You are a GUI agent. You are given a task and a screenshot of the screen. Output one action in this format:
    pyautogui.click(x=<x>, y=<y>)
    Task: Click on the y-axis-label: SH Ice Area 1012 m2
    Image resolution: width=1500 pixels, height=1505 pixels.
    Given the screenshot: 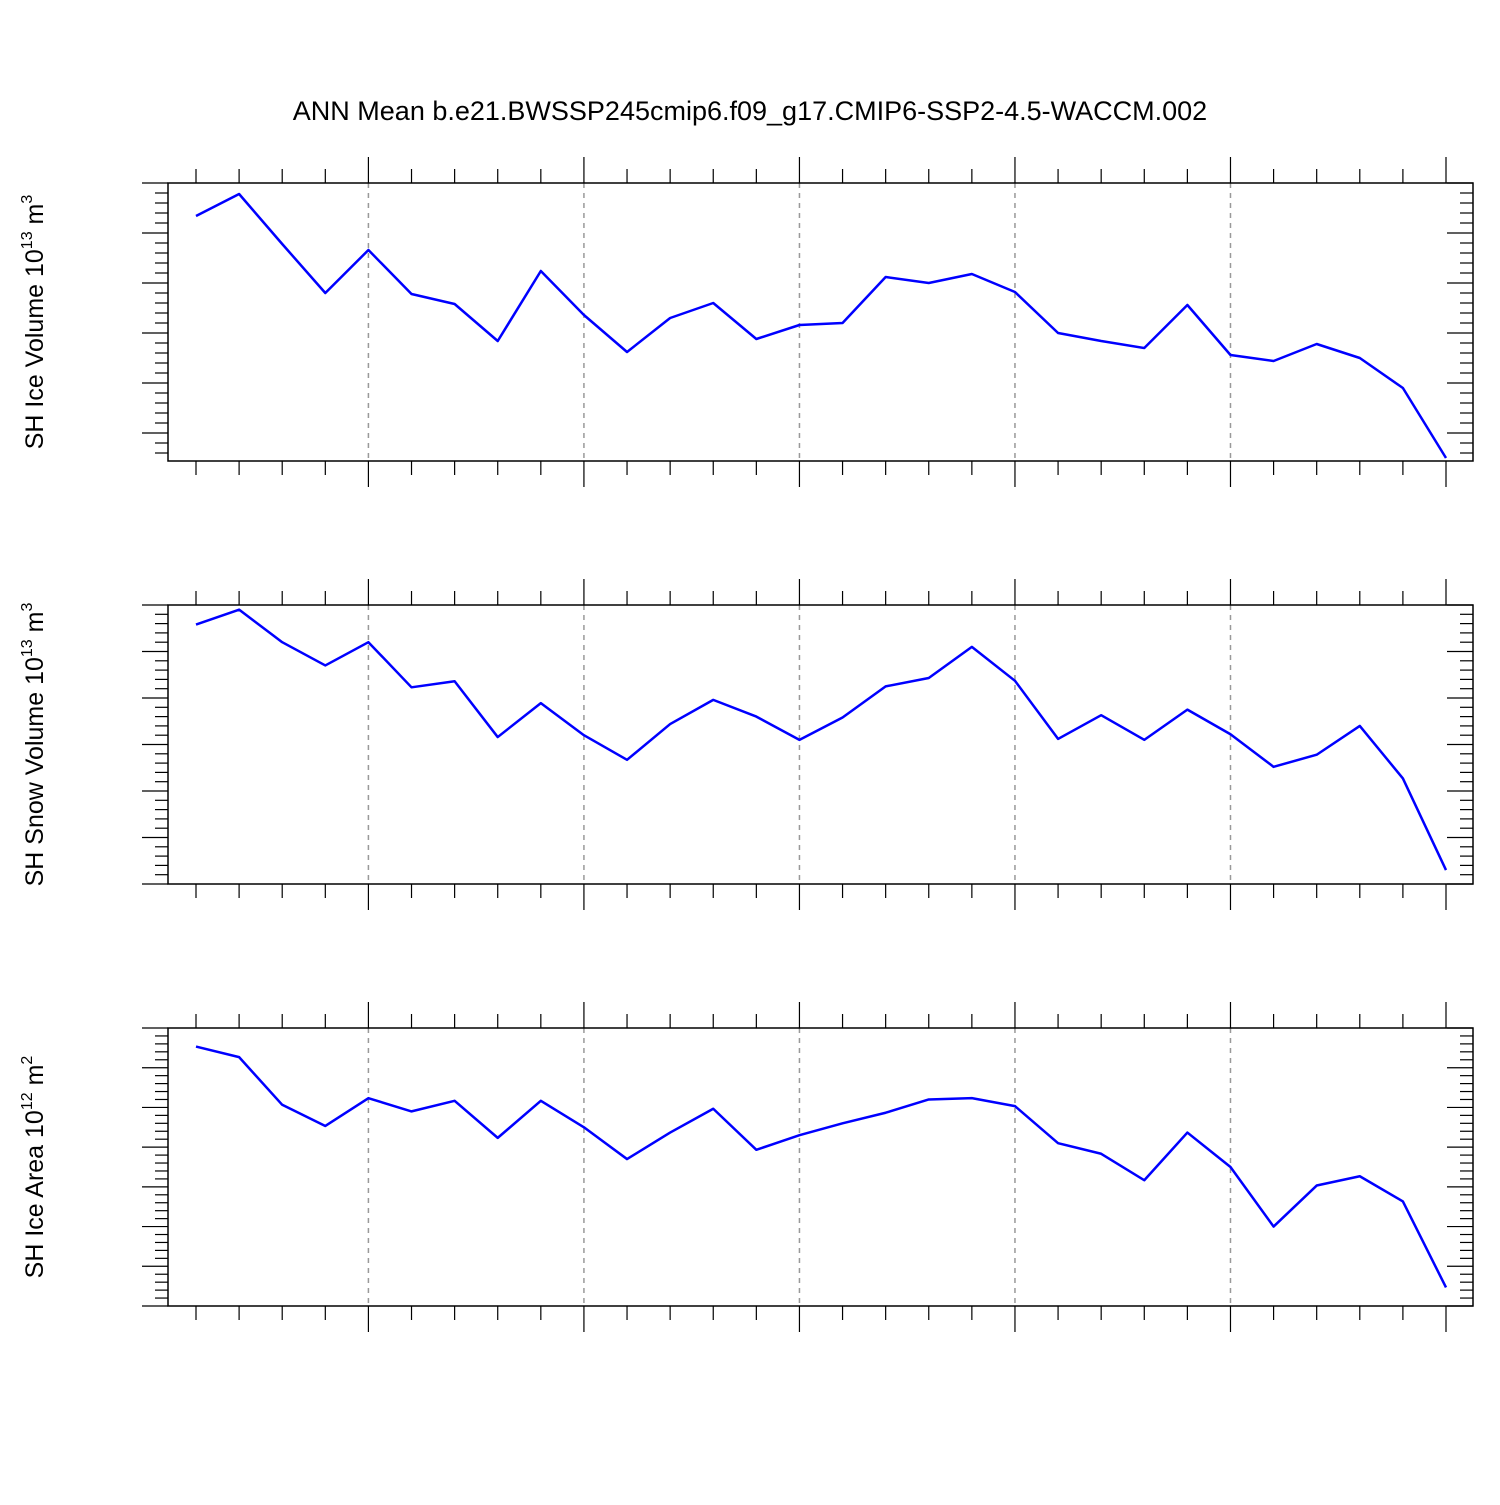 What is the action you would take?
    pyautogui.click(x=34, y=1167)
    